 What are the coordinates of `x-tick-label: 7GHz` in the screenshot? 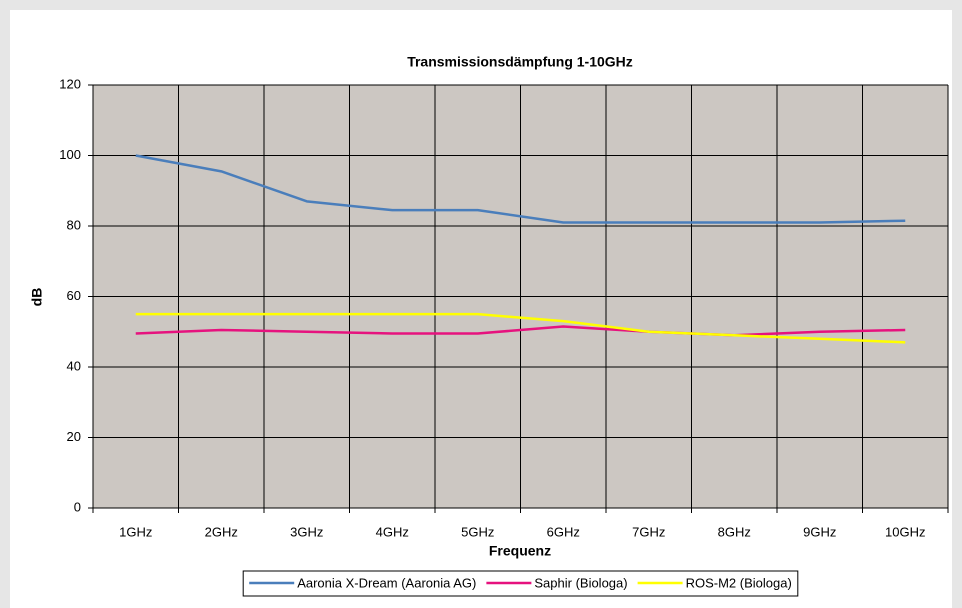 It's located at (648, 531).